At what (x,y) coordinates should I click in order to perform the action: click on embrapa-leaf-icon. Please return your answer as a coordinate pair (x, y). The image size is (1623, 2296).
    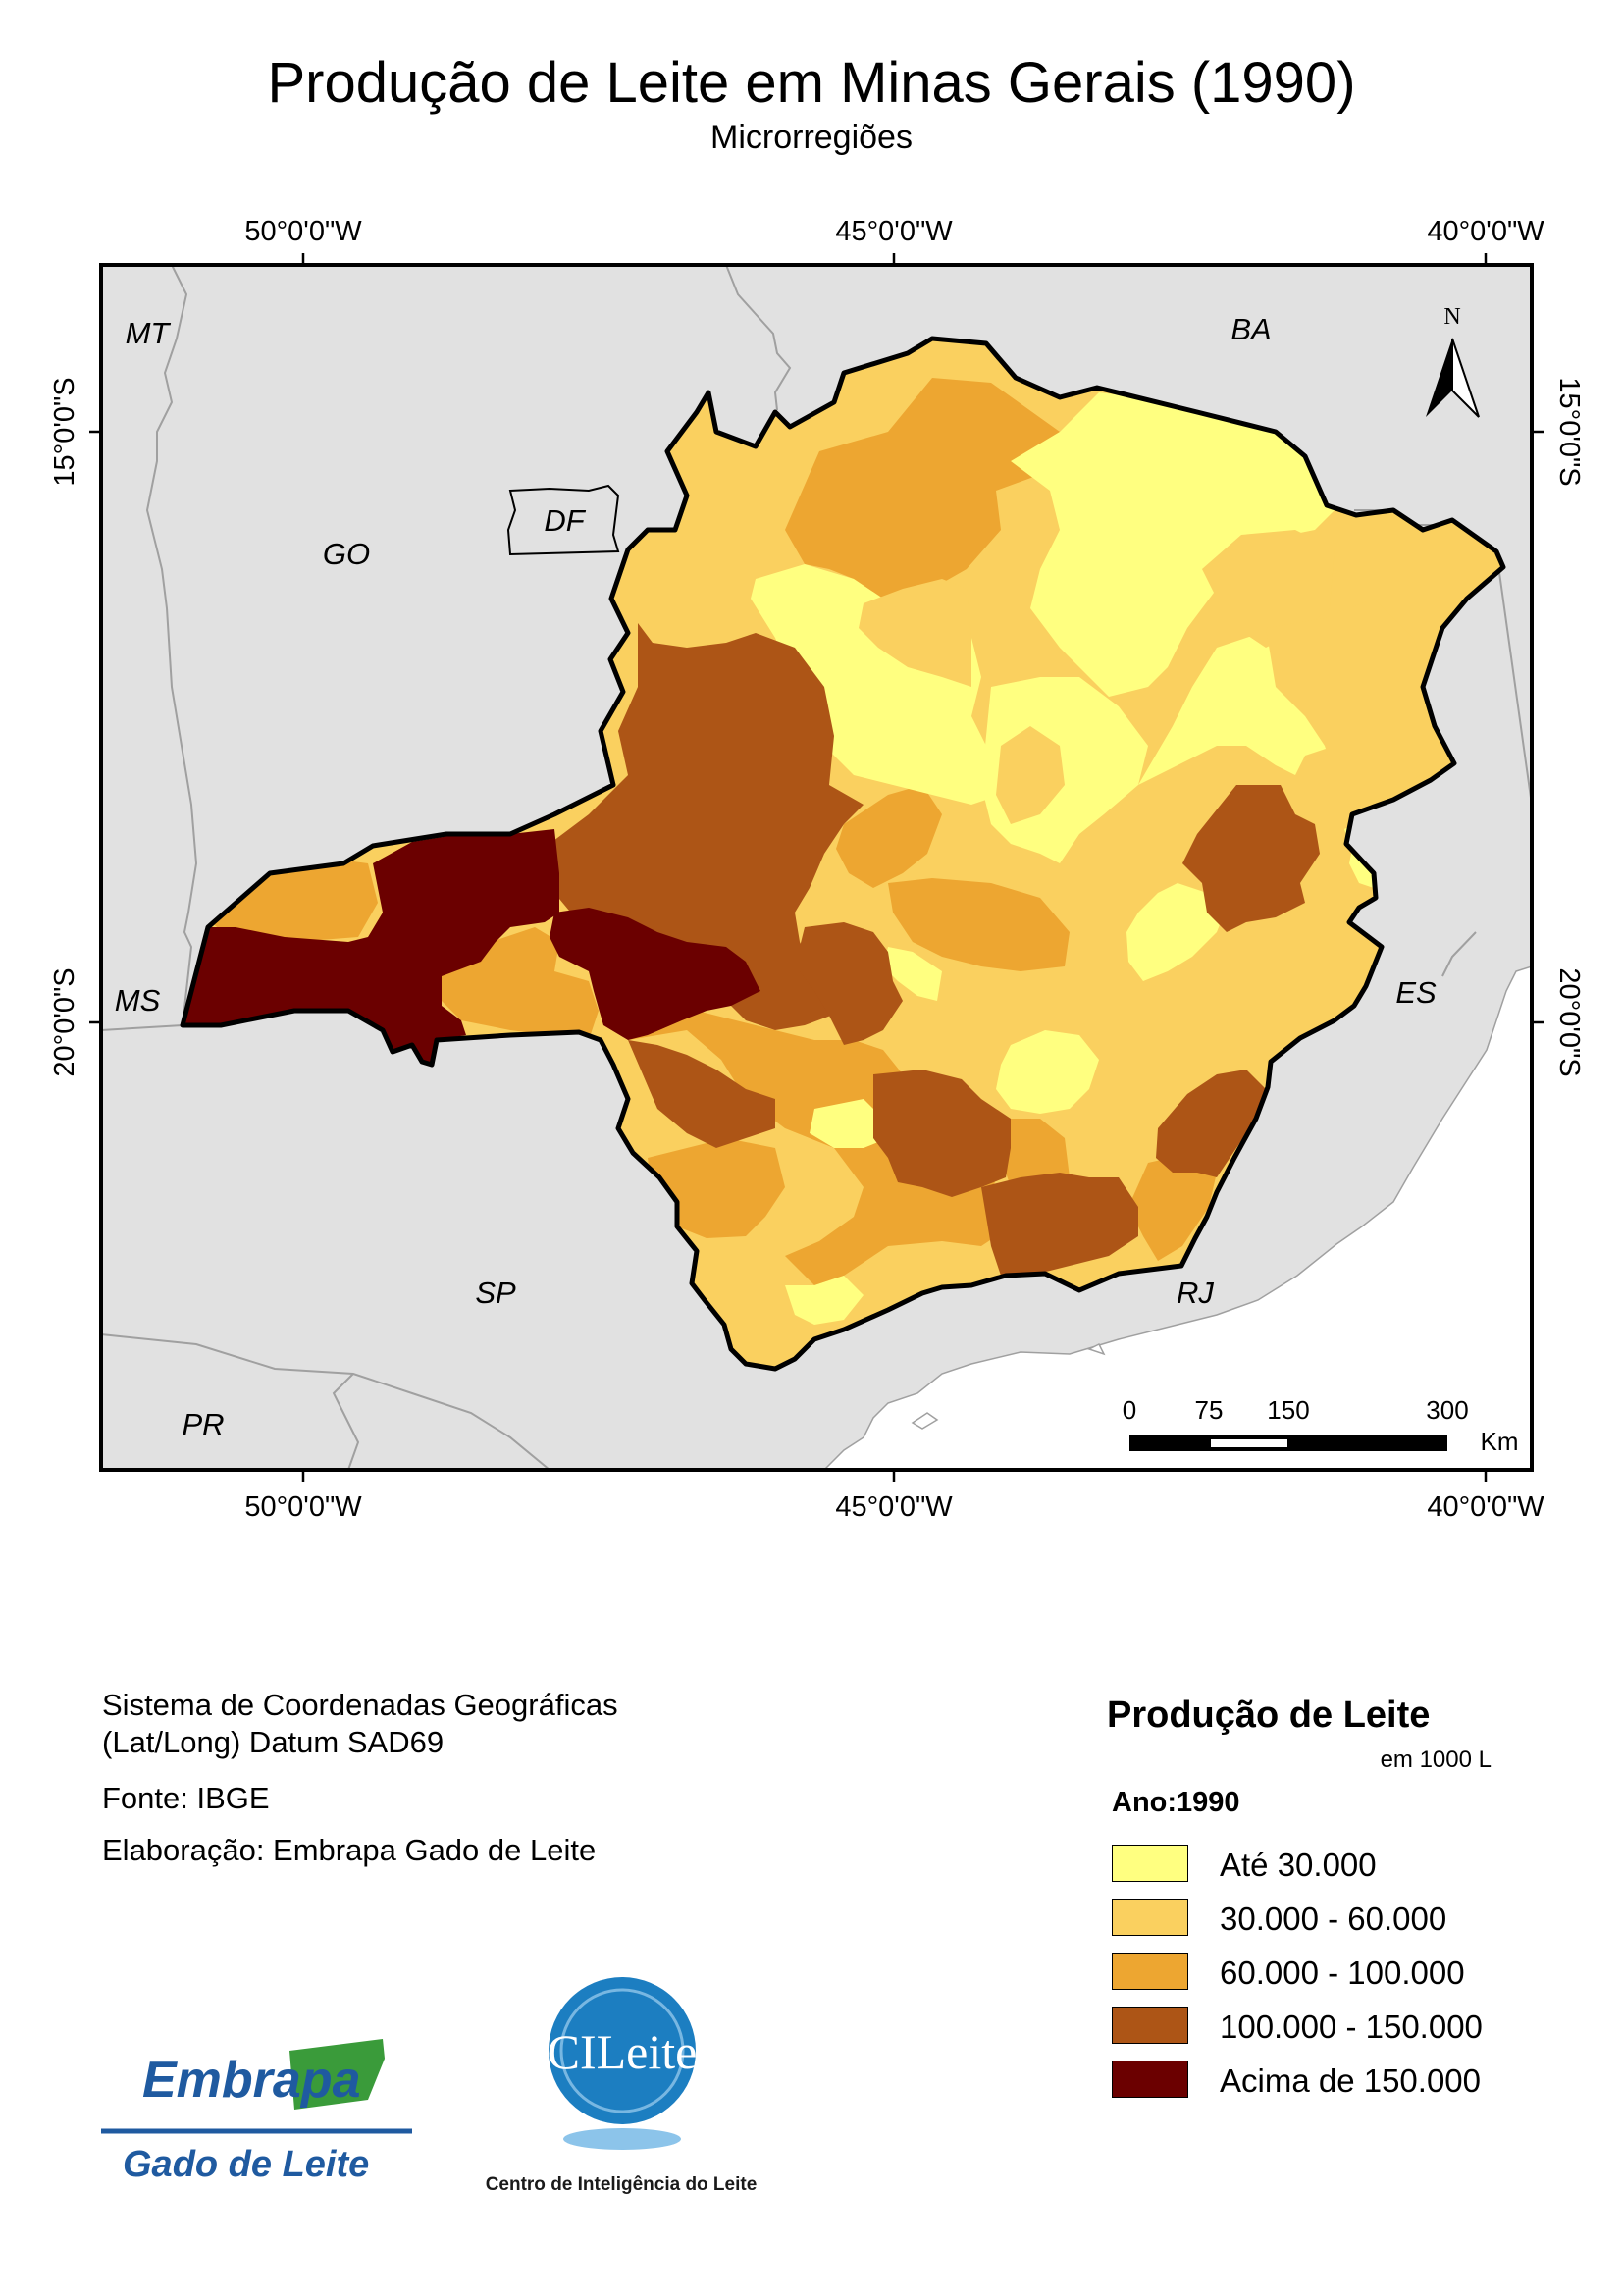
    Looking at the image, I should click on (337, 2074).